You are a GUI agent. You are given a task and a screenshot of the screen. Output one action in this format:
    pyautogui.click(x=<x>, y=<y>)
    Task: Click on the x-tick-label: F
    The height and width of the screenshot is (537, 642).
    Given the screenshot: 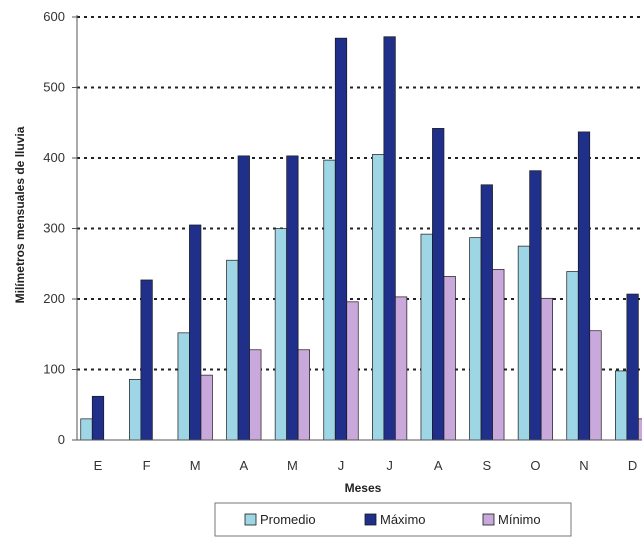 What is the action you would take?
    pyautogui.click(x=147, y=465)
    